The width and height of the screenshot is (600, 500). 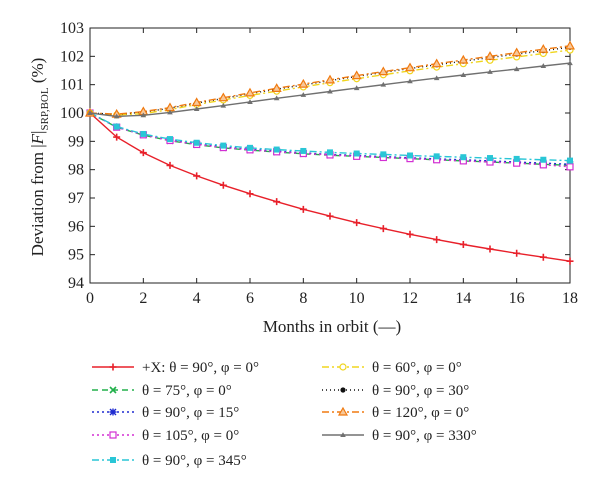 I want to click on legend-item: θ = 90°, φ = 30°, so click(x=395, y=391).